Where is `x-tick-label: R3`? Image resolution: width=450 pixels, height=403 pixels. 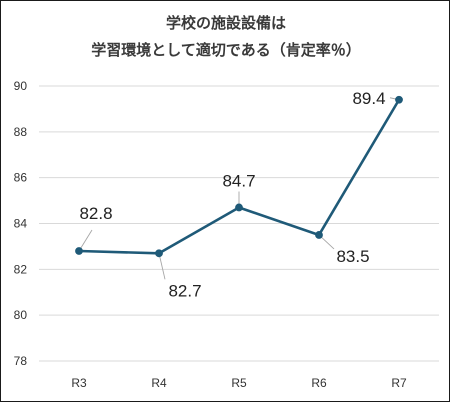 x-tick-label: R3 is located at coordinates (79, 383).